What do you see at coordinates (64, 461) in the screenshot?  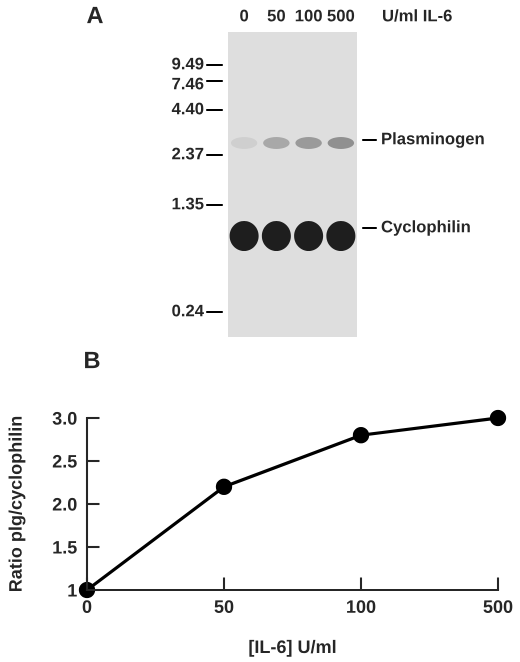 I see `y-tick-label: 2.5` at bounding box center [64, 461].